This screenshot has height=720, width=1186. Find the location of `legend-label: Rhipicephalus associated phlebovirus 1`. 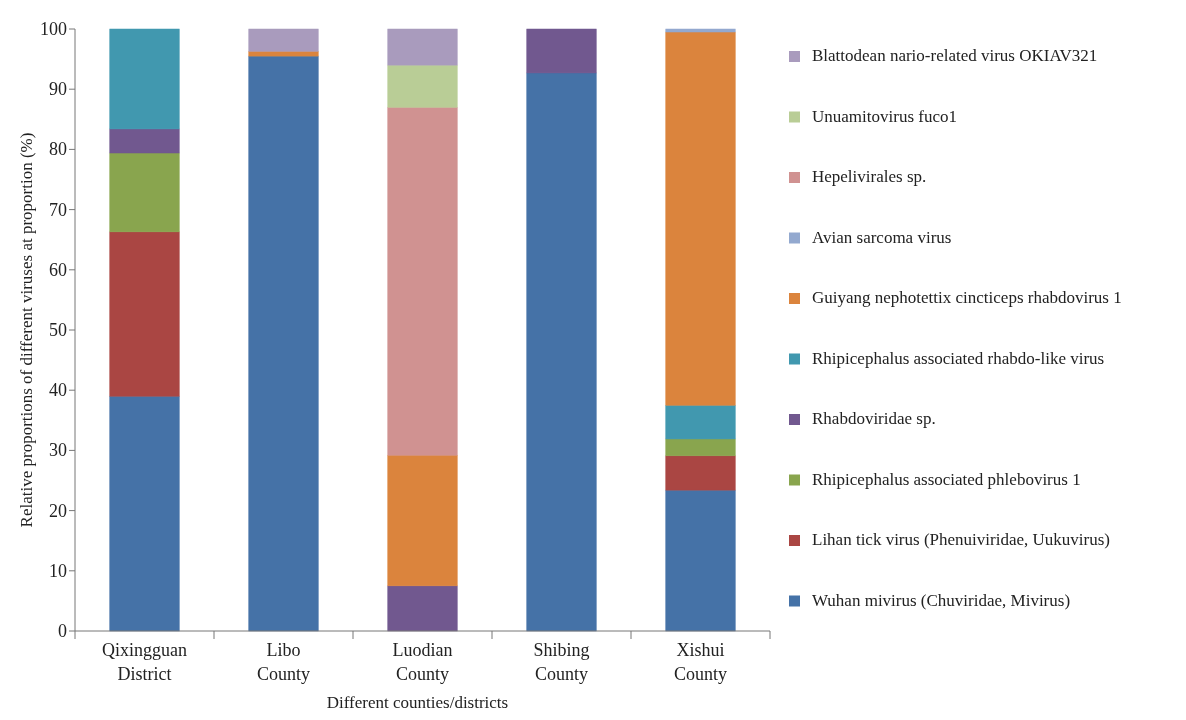

legend-label: Rhipicephalus associated phlebovirus 1 is located at coordinates (946, 479).